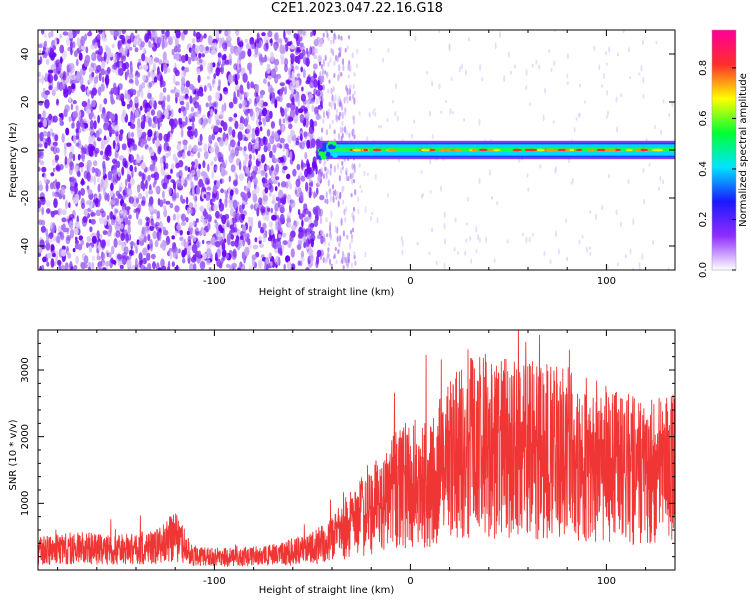 This screenshot has width=750, height=600. I want to click on top-y-tick-label: 40, so click(25, 54).